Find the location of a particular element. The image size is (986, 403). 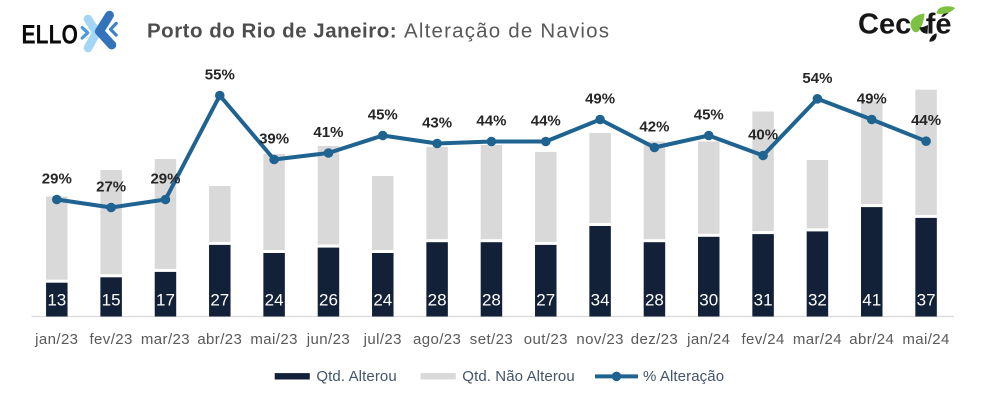

svg-text: fev/24 is located at coordinates (762, 339).